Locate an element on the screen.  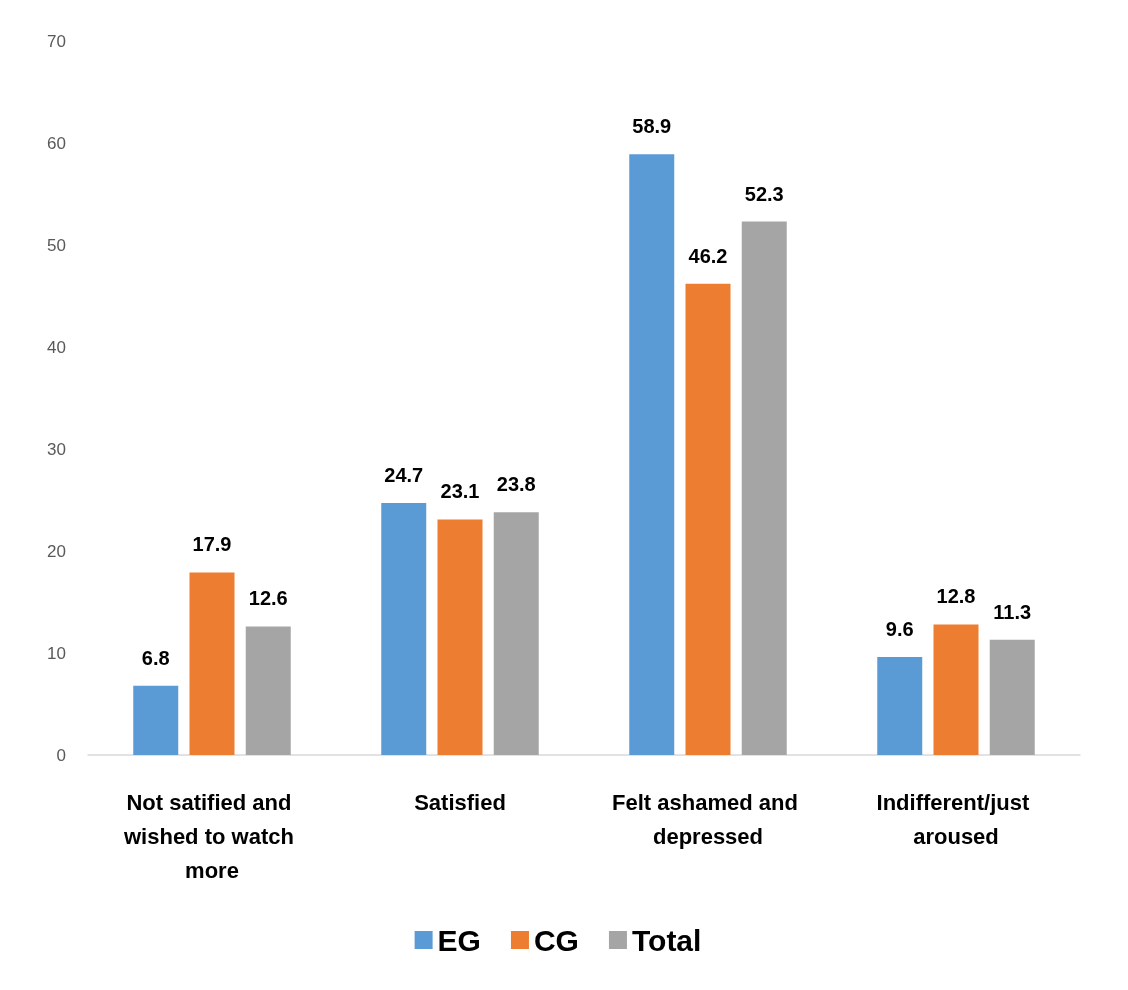
x-tick-label: Felt ashamed and depressed is located at coordinates (708, 819).